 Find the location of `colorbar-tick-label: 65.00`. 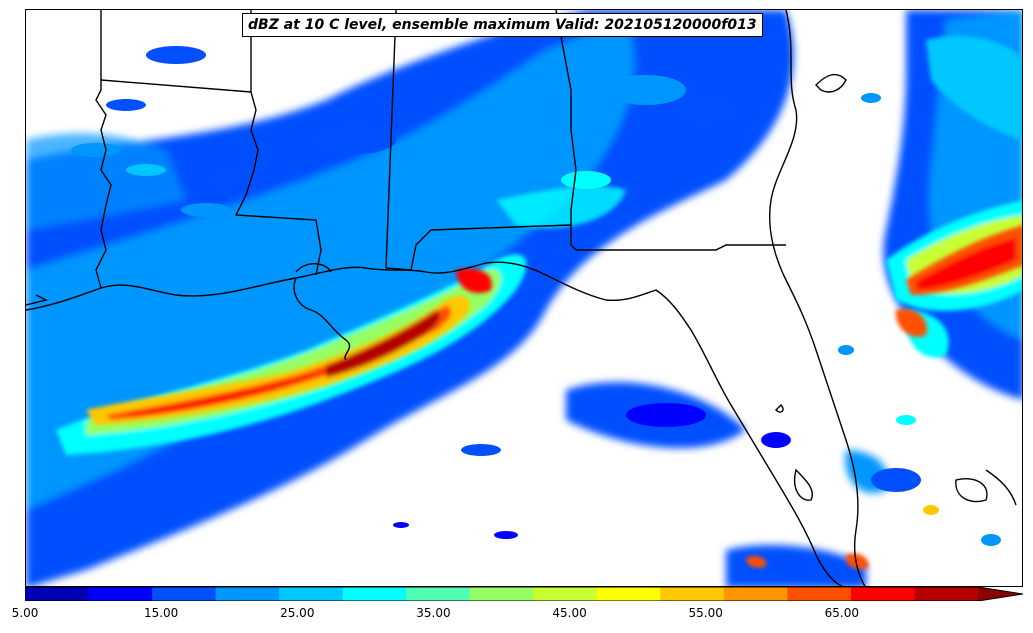

colorbar-tick-label: 65.00 is located at coordinates (842, 613).